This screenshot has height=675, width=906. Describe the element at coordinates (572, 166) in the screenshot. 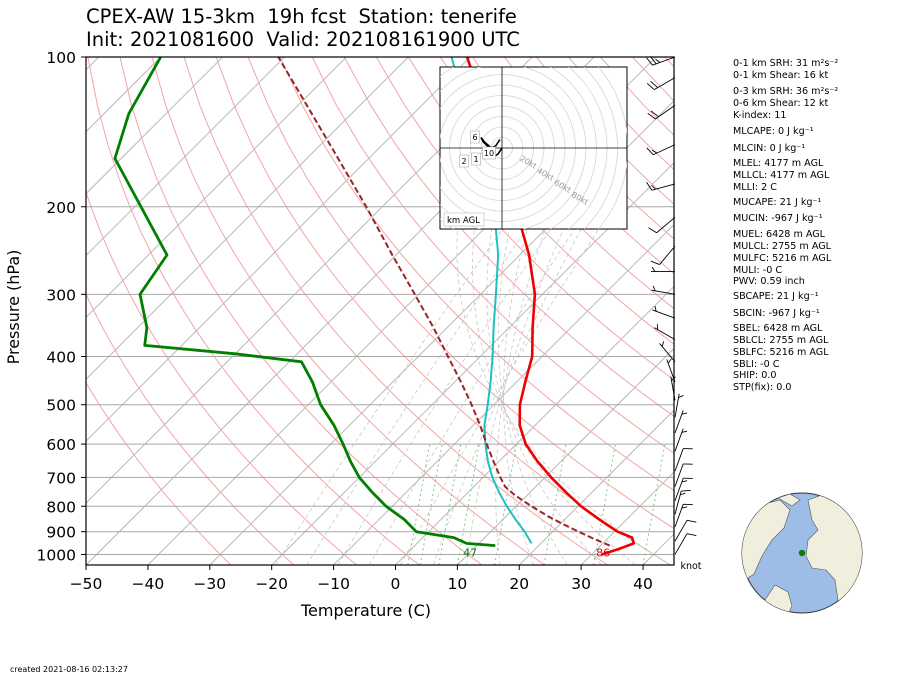

I see `dry-adiabat` at that location.